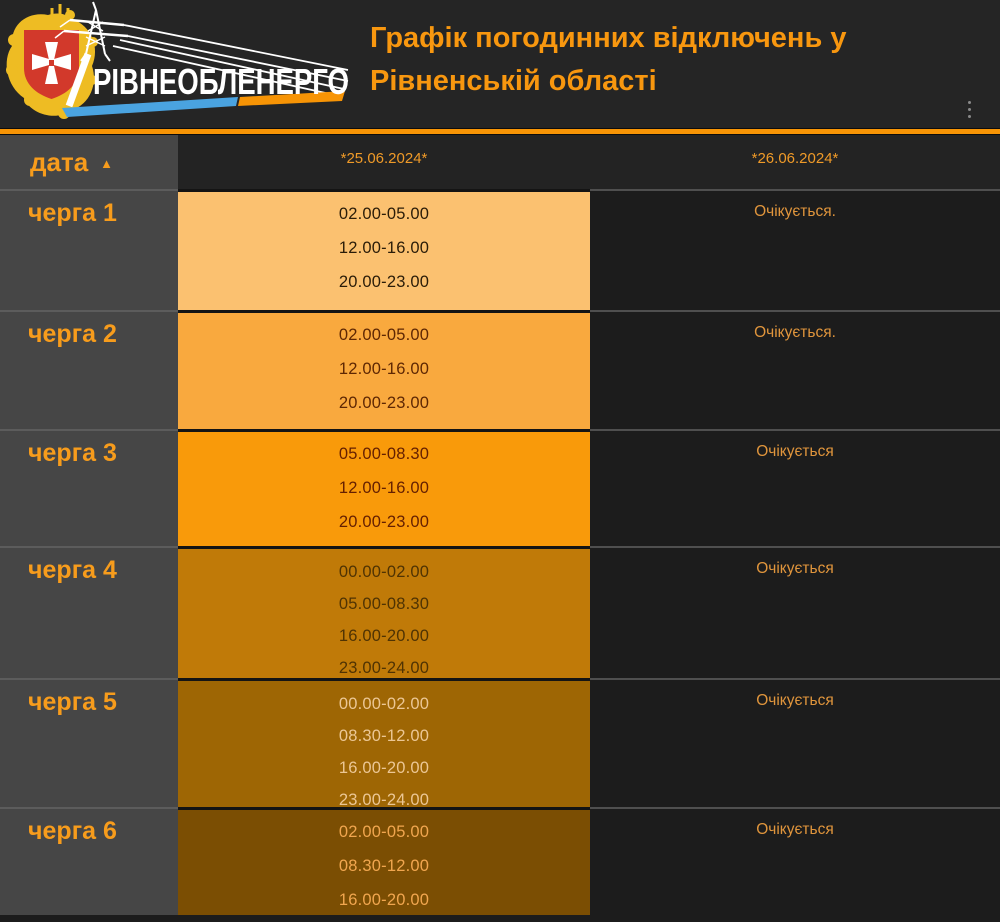  Describe the element at coordinates (59, 161) in the screenshot. I see `date-header-label: дата` at that location.